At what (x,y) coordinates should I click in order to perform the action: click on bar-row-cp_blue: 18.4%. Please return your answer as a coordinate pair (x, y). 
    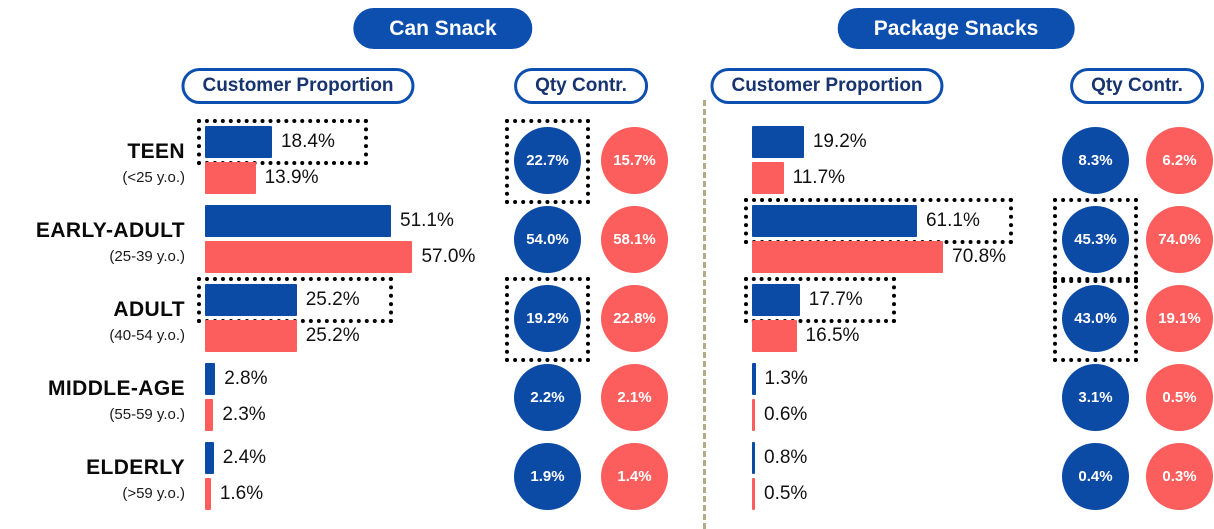
    Looking at the image, I should click on (270, 142).